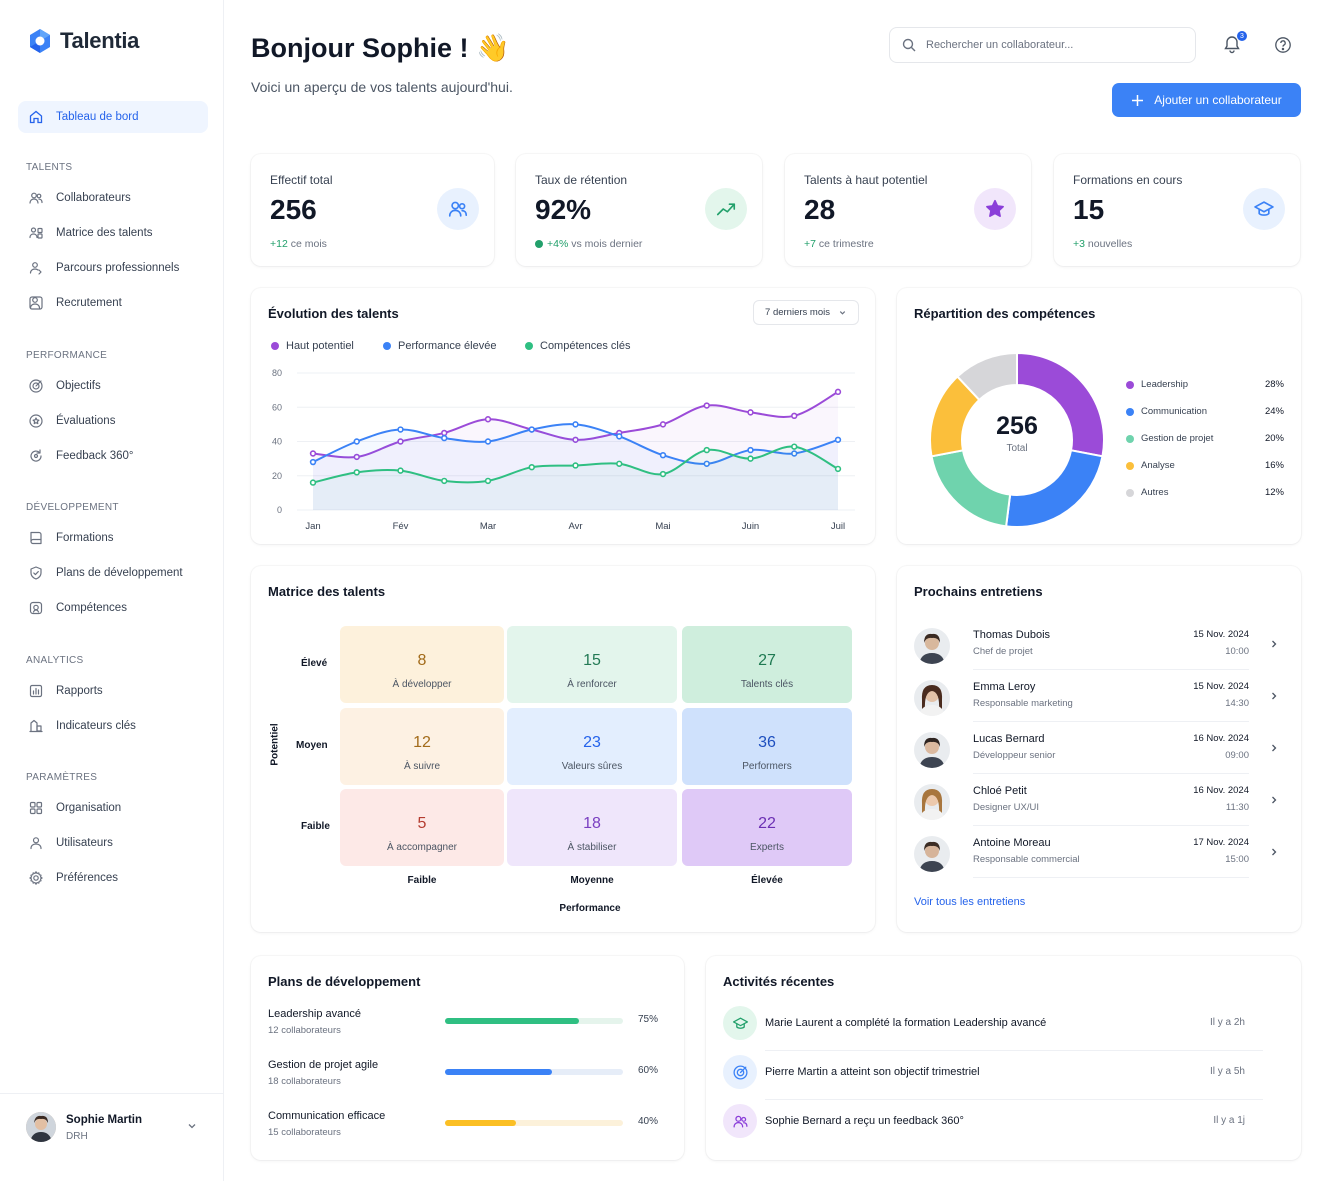 The height and width of the screenshot is (1181, 1331). Describe the element at coordinates (91, 608) in the screenshot. I see `sidebar-item-label: Compétences` at that location.